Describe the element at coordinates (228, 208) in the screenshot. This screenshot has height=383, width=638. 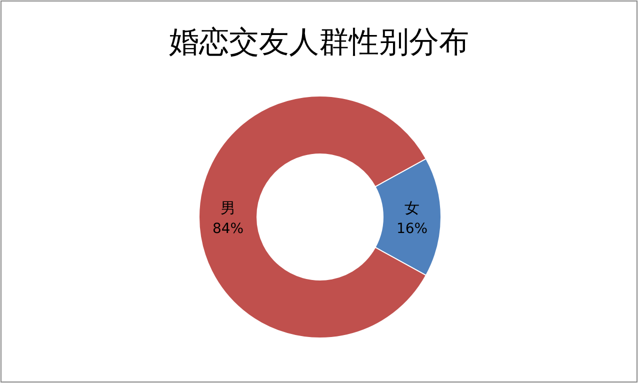
I see `slice-label: 男` at that location.